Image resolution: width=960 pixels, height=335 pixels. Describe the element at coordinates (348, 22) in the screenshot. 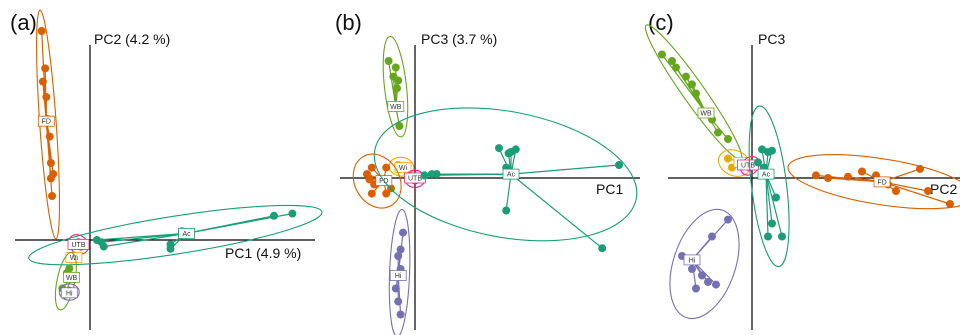

I see `panel-label: (b)` at that location.